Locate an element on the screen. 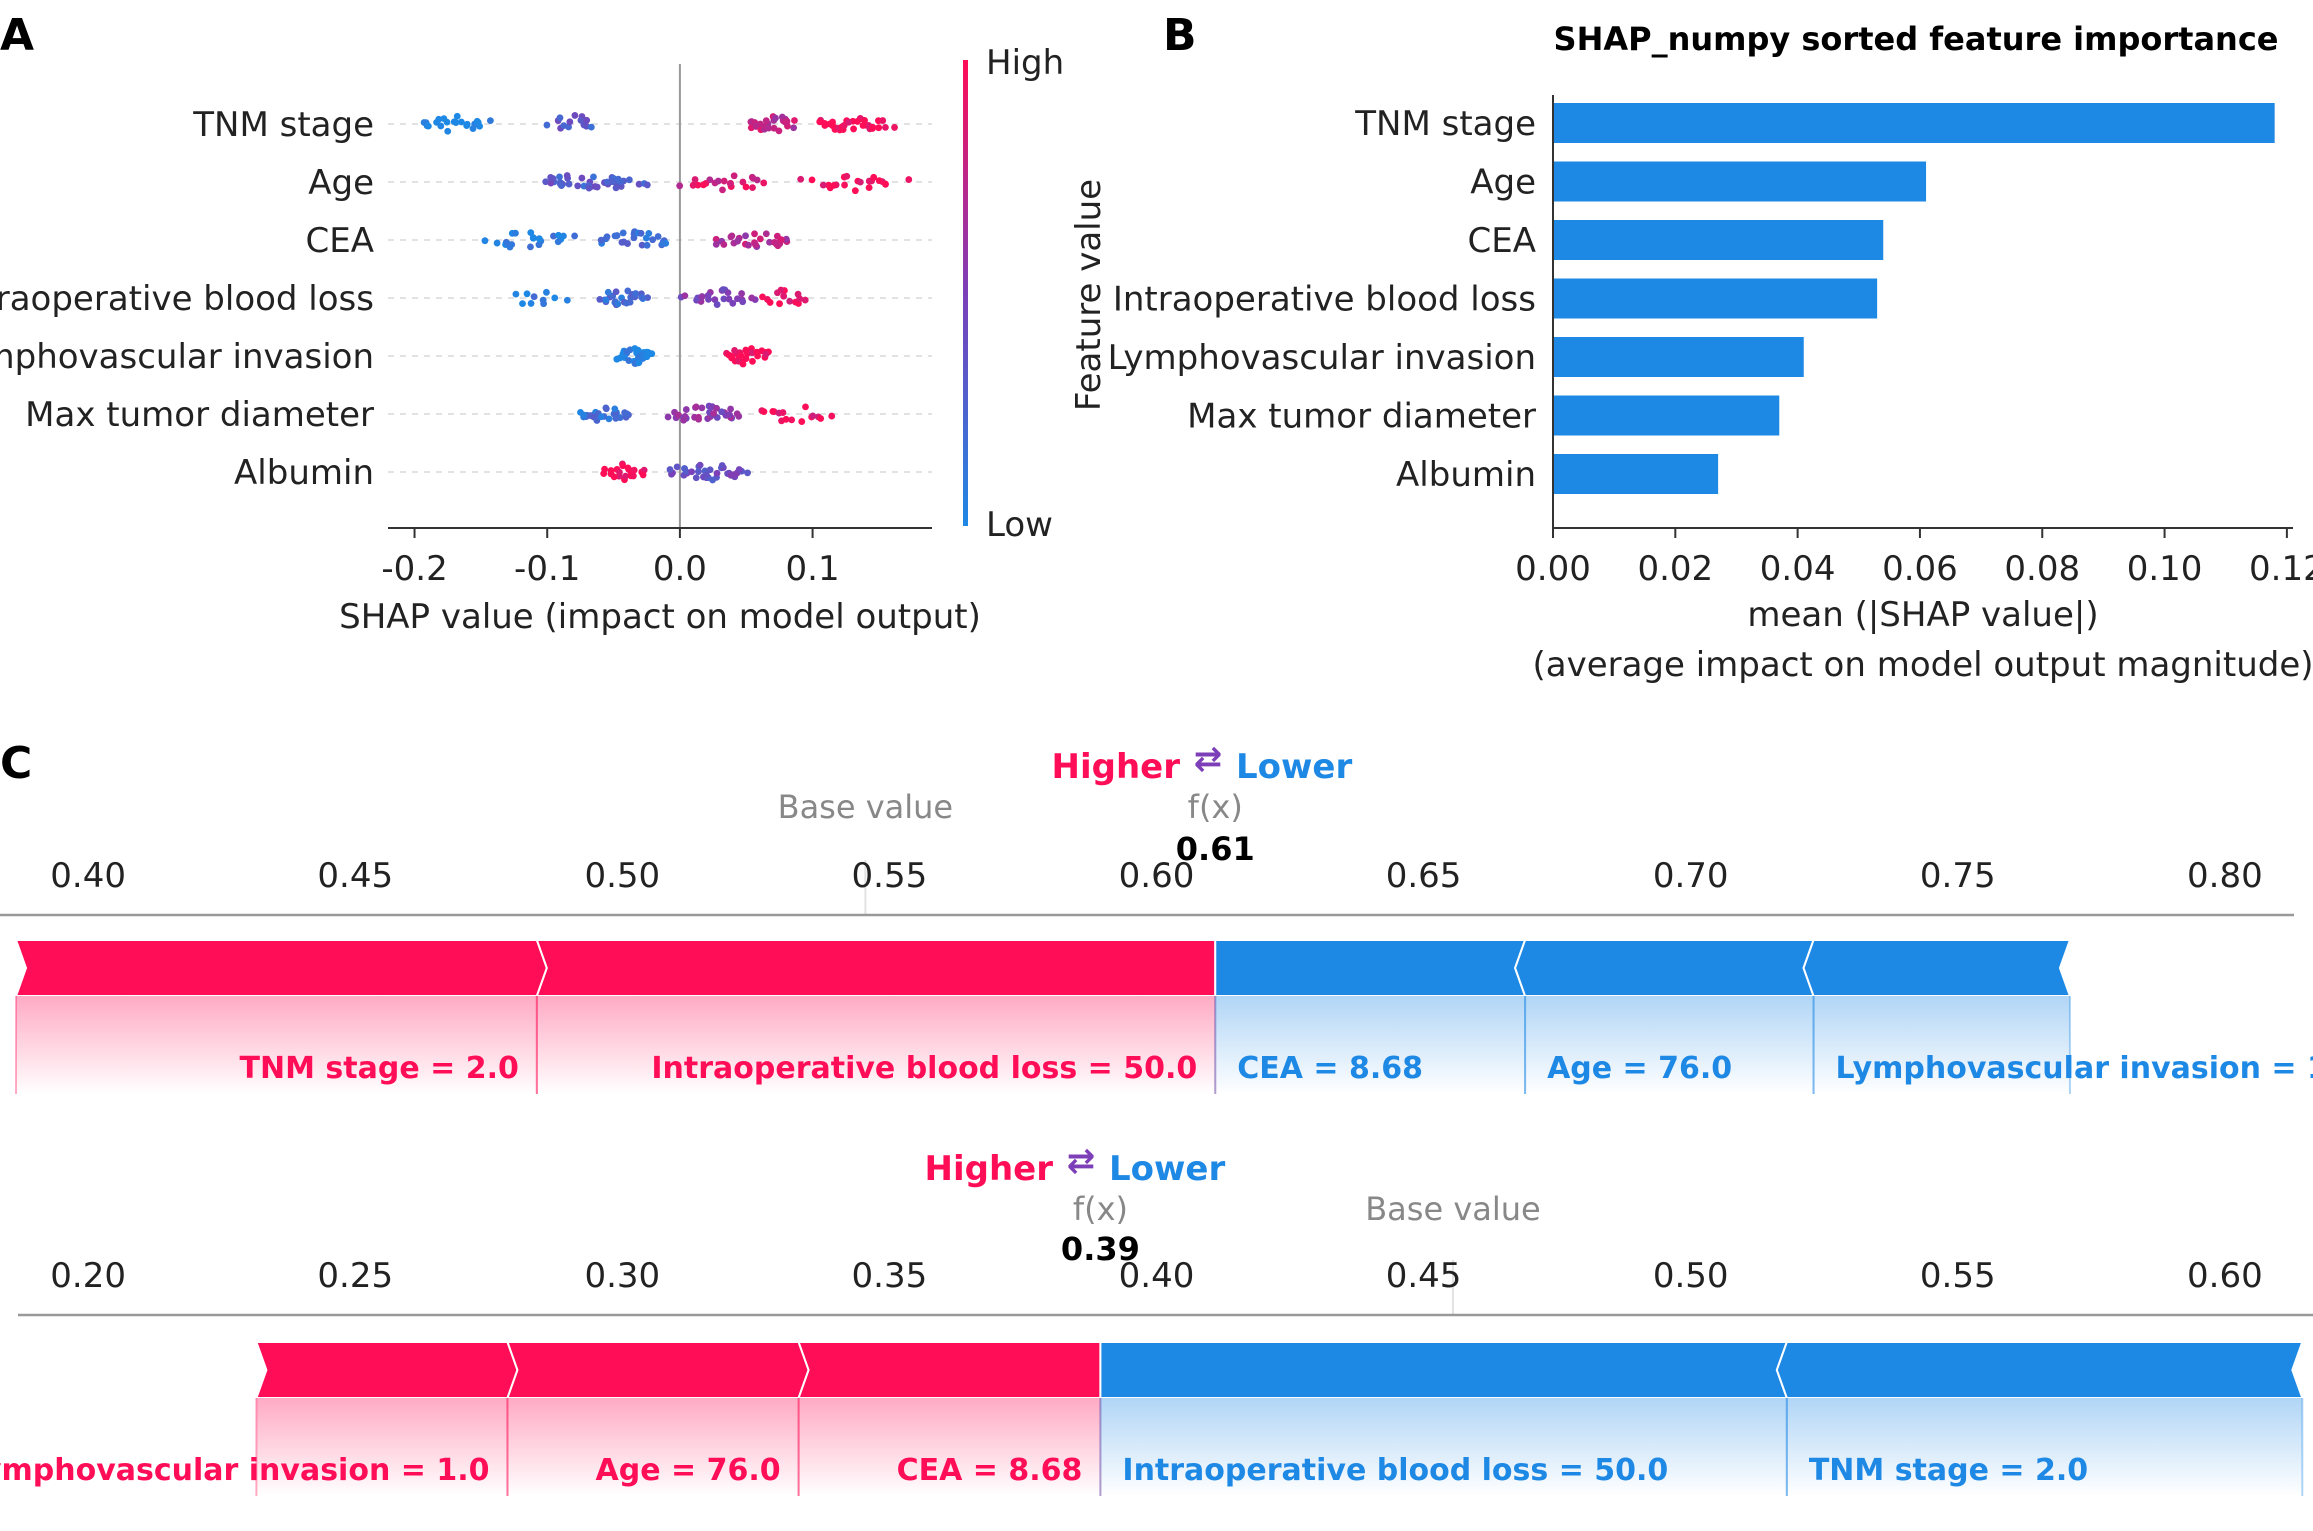  x-axis-label: mean (|SHAP value|) is located at coordinates (1922, 615).